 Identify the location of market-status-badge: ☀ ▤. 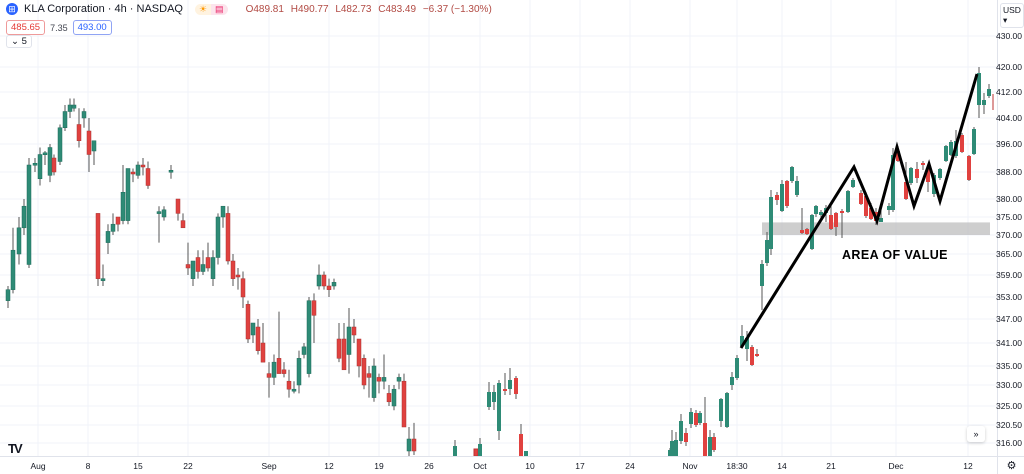
(211, 9).